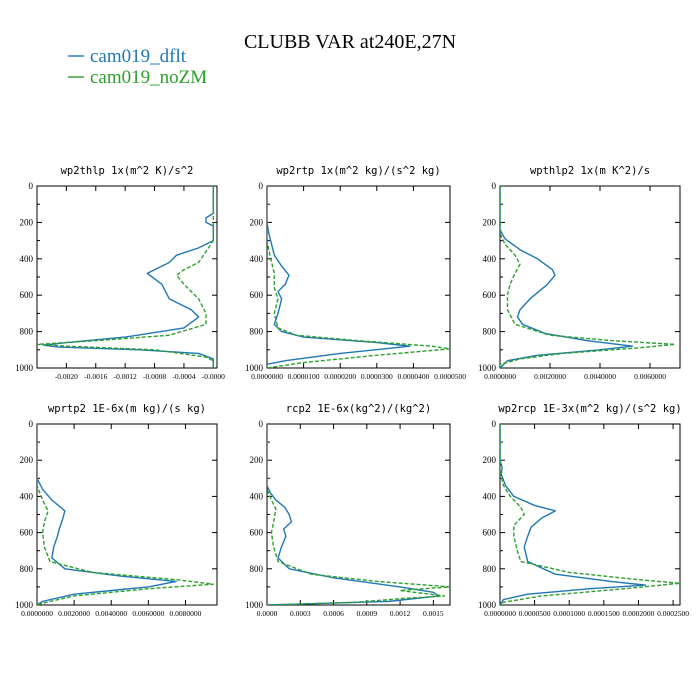  Describe the element at coordinates (590, 171) in the screenshot. I see `panel-title: wpthlp2 1x(m K^2)/s` at that location.